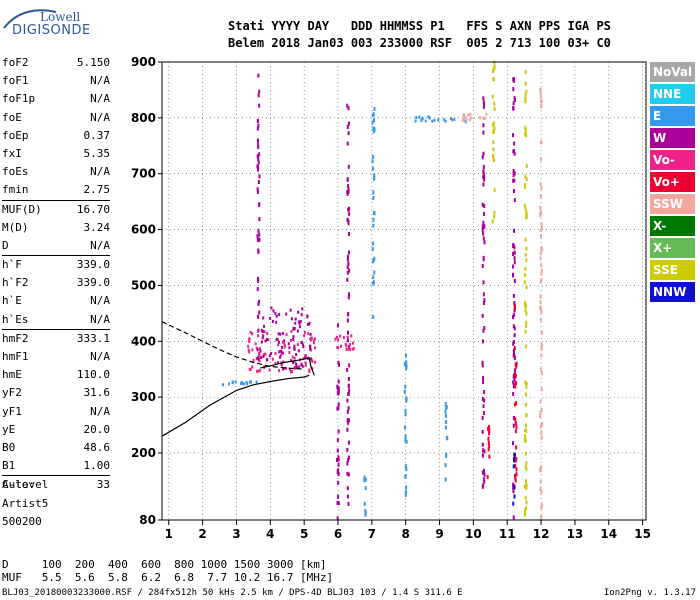 The width and height of the screenshot is (700, 600). Describe the element at coordinates (575, 534) in the screenshot. I see `x-tick-label: 13` at that location.